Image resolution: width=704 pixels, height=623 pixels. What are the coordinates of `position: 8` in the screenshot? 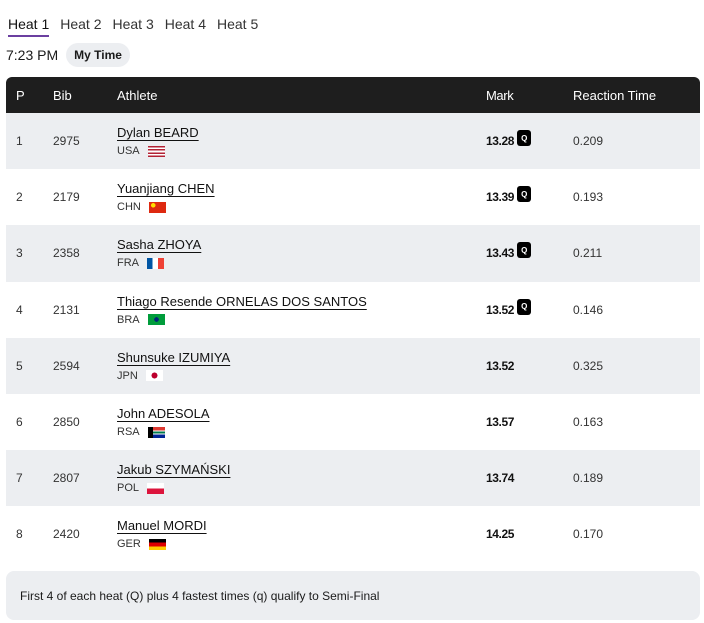 It's located at (19, 534).